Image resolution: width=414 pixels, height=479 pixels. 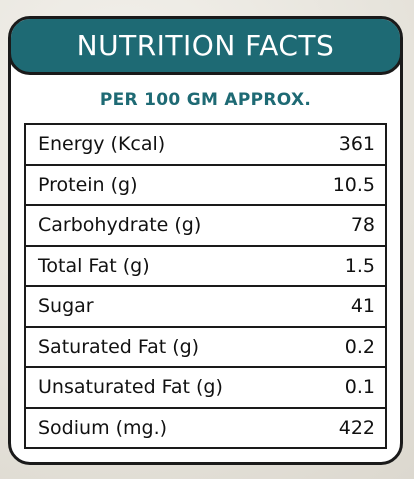 I want to click on nutrient-label: Saturated Fat (g), so click(x=119, y=346).